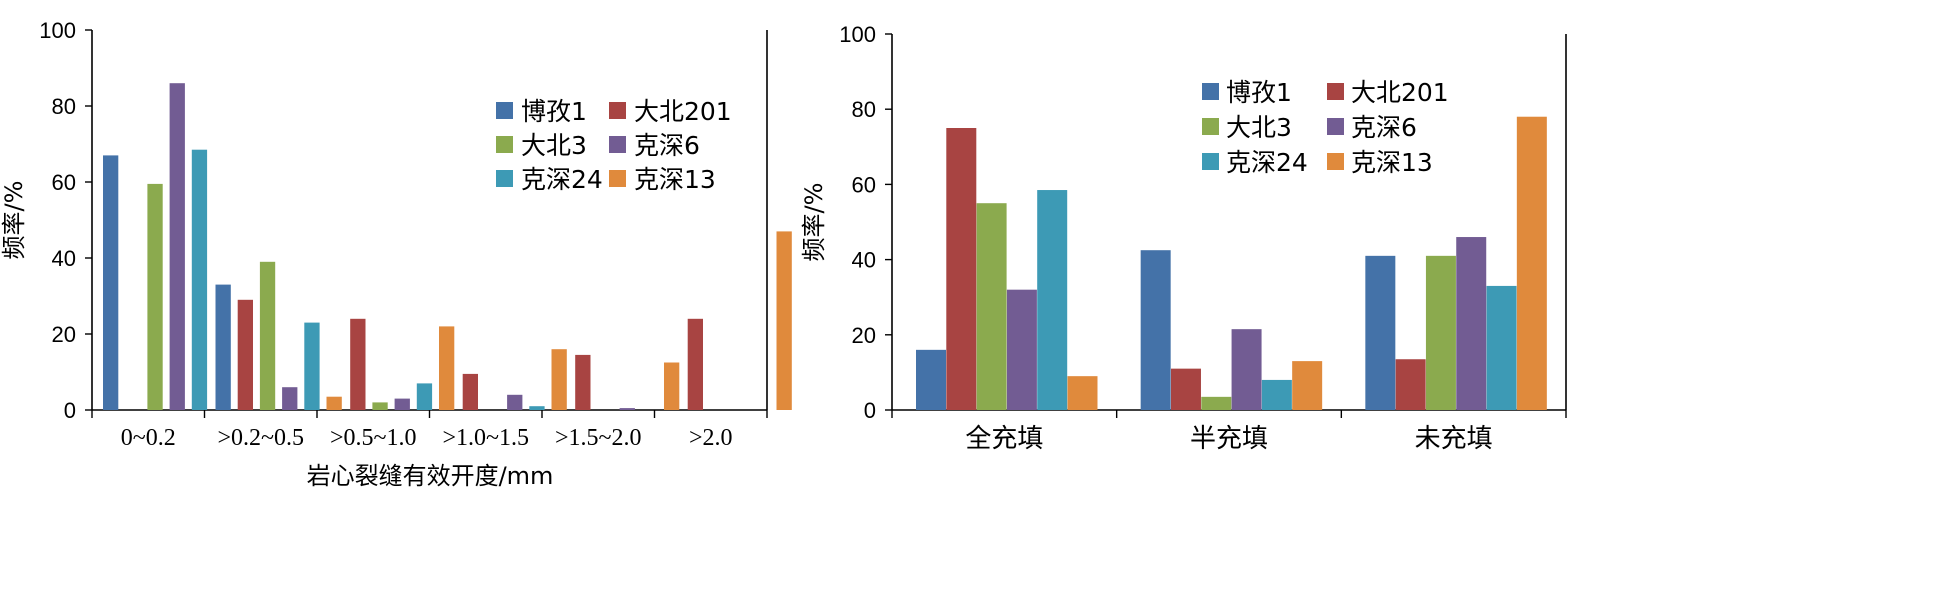  I want to click on chart-2-bar-s0-c0, so click(931, 379).